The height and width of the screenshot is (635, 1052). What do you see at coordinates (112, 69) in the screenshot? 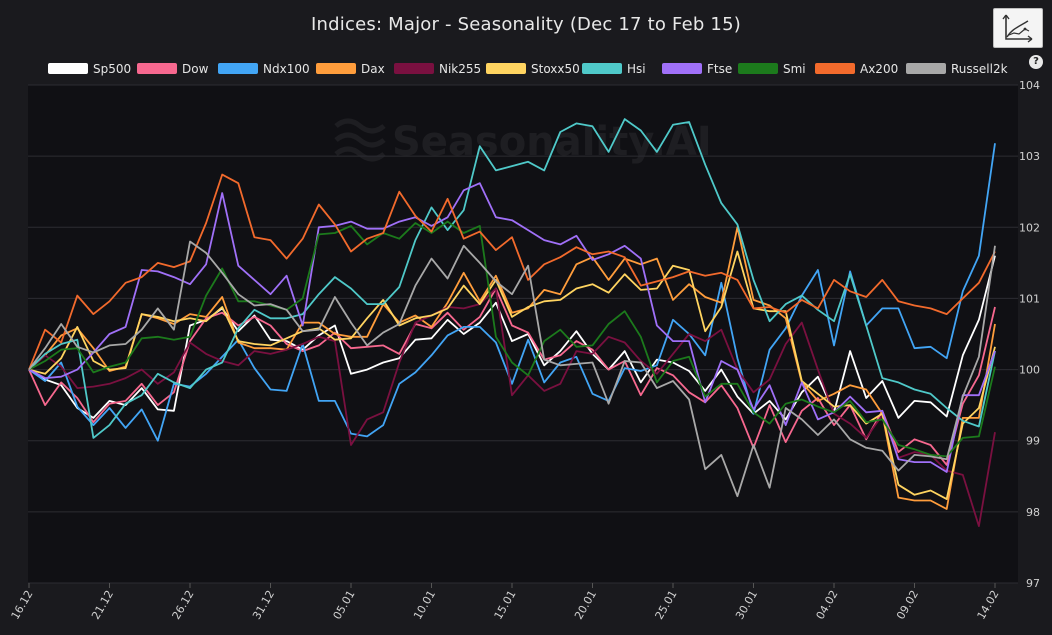
I see `legend-label: Sp500` at bounding box center [112, 69].